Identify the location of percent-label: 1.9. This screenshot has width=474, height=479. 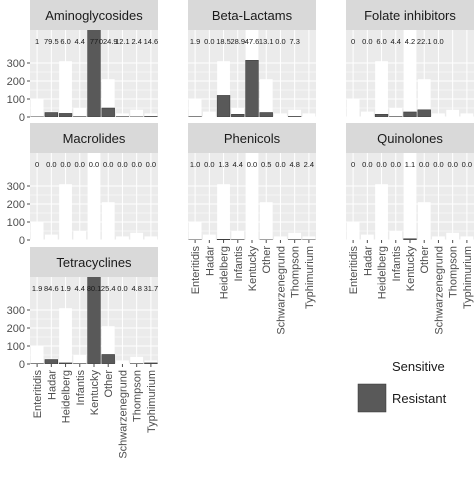
(65, 288).